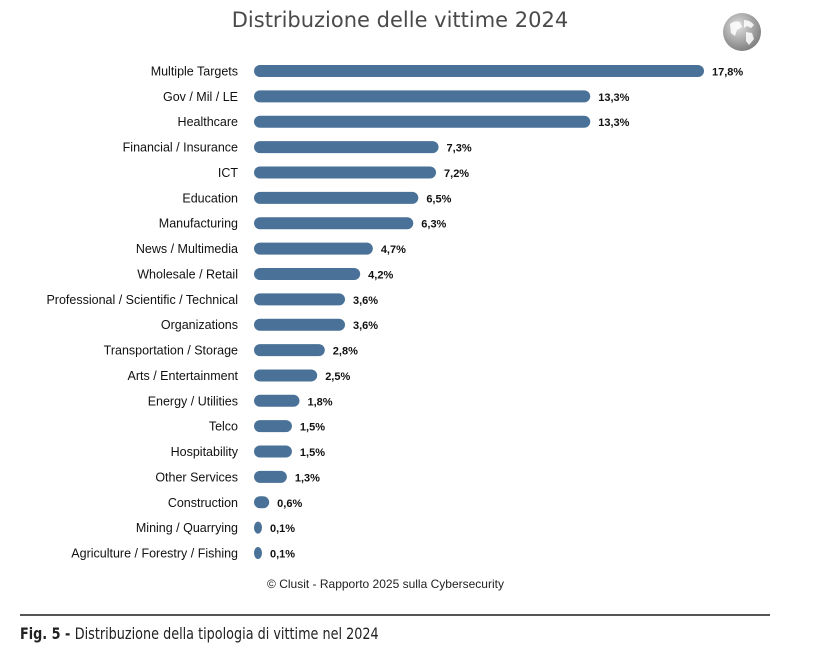  Describe the element at coordinates (289, 504) in the screenshot. I see `data-label: 0,6%` at that location.